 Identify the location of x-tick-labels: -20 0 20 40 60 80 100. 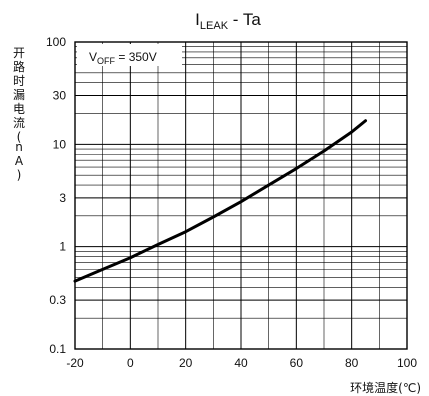
(241, 363).